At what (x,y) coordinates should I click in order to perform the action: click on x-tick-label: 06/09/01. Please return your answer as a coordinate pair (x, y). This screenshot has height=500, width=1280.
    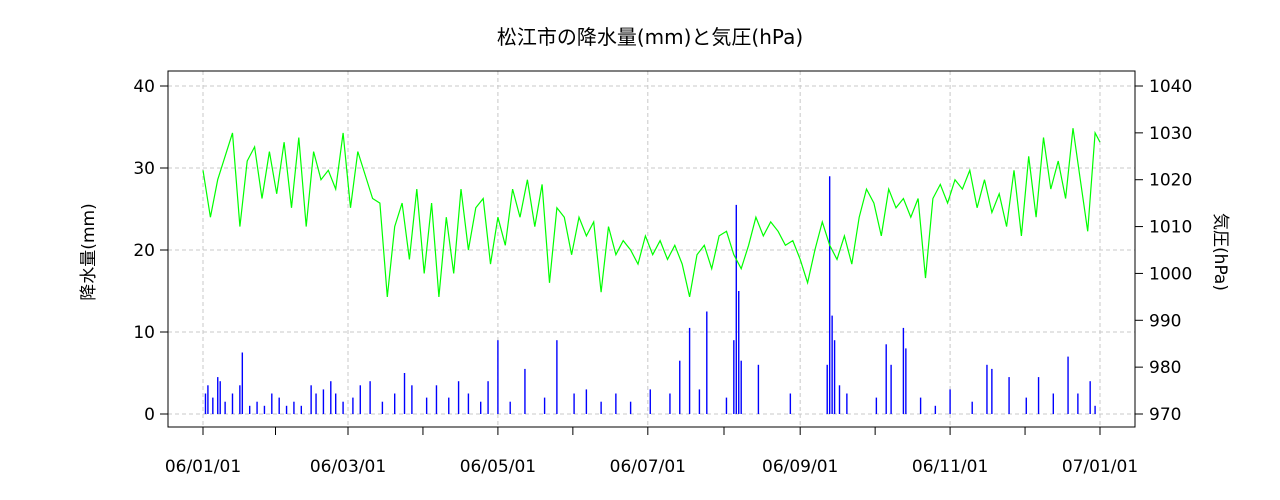
    Looking at the image, I should click on (800, 467).